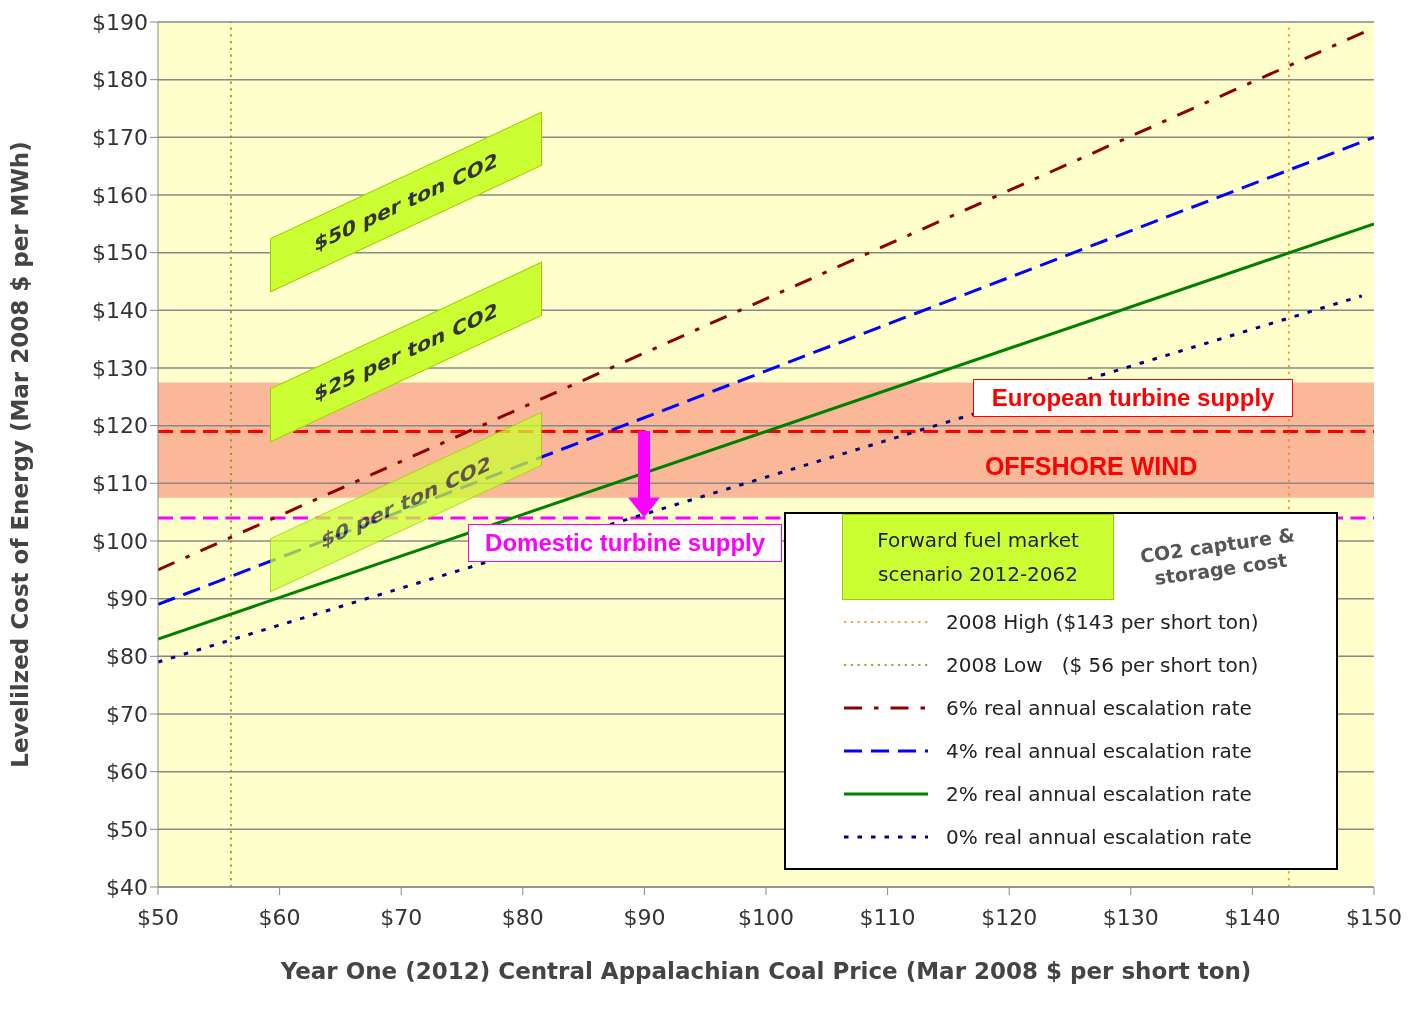 This screenshot has width=1426, height=1017. Describe the element at coordinates (1252, 917) in the screenshot. I see `x-tick-label: $140` at that location.